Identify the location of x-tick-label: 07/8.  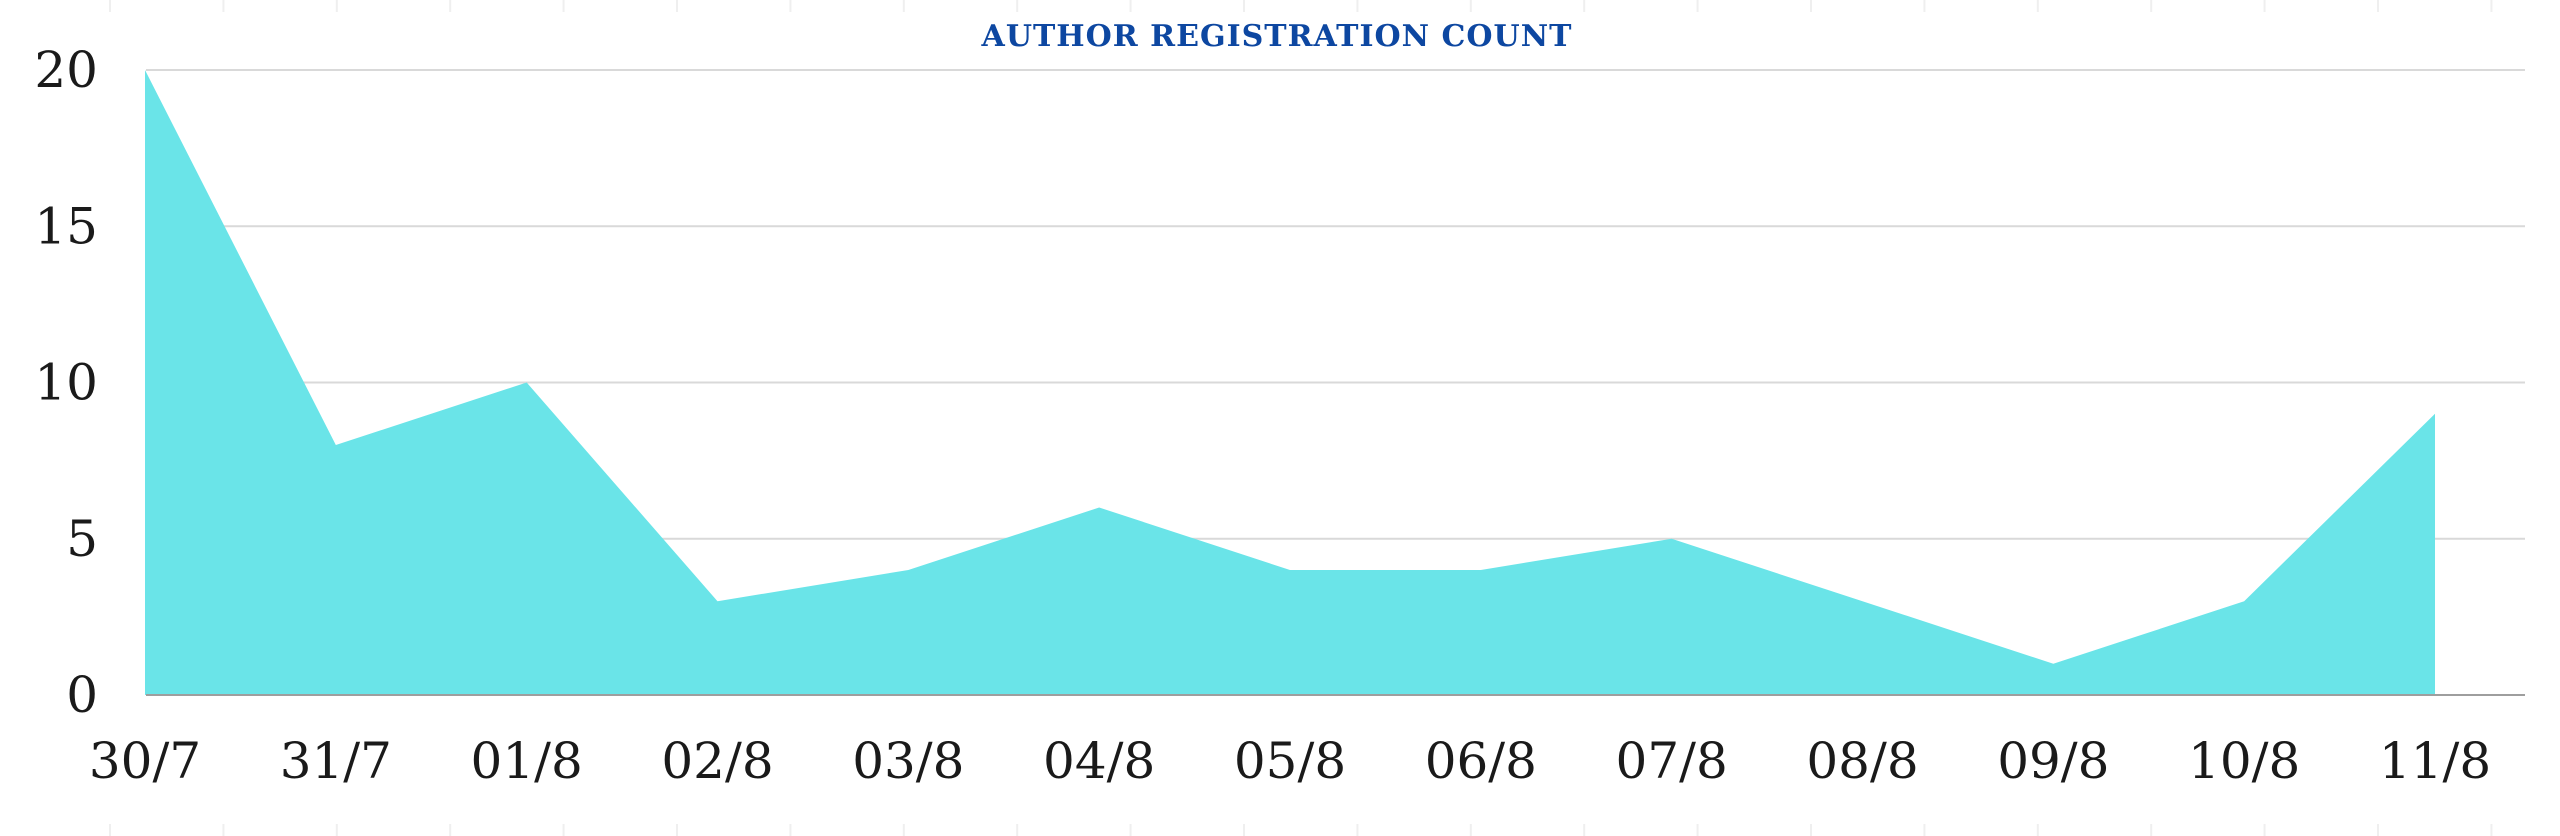
(1672, 761).